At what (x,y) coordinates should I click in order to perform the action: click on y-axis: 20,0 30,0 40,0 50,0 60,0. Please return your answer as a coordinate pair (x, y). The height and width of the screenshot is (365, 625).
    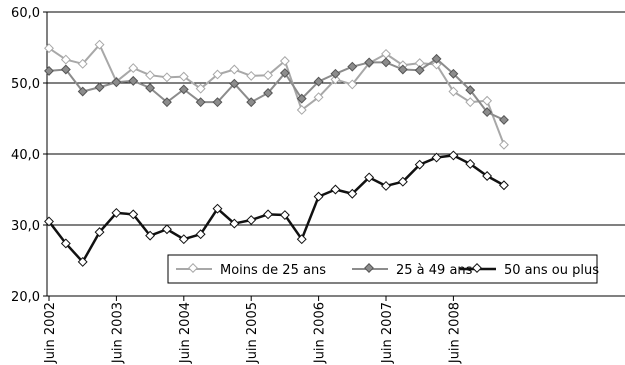
    Looking at the image, I should click on (29, 155).